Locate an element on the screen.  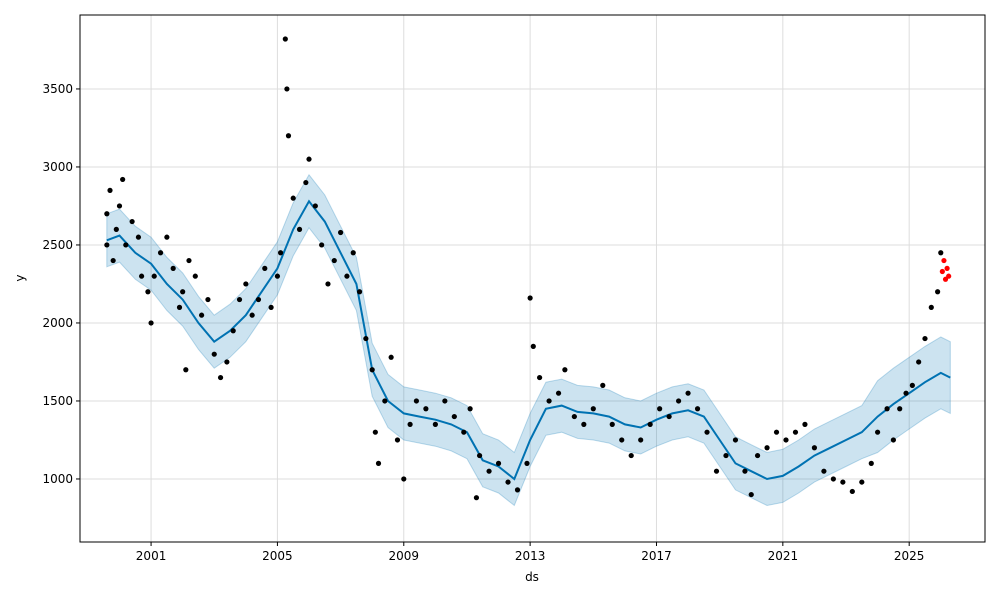
x-tick-label: 2005 is located at coordinates (277, 556).